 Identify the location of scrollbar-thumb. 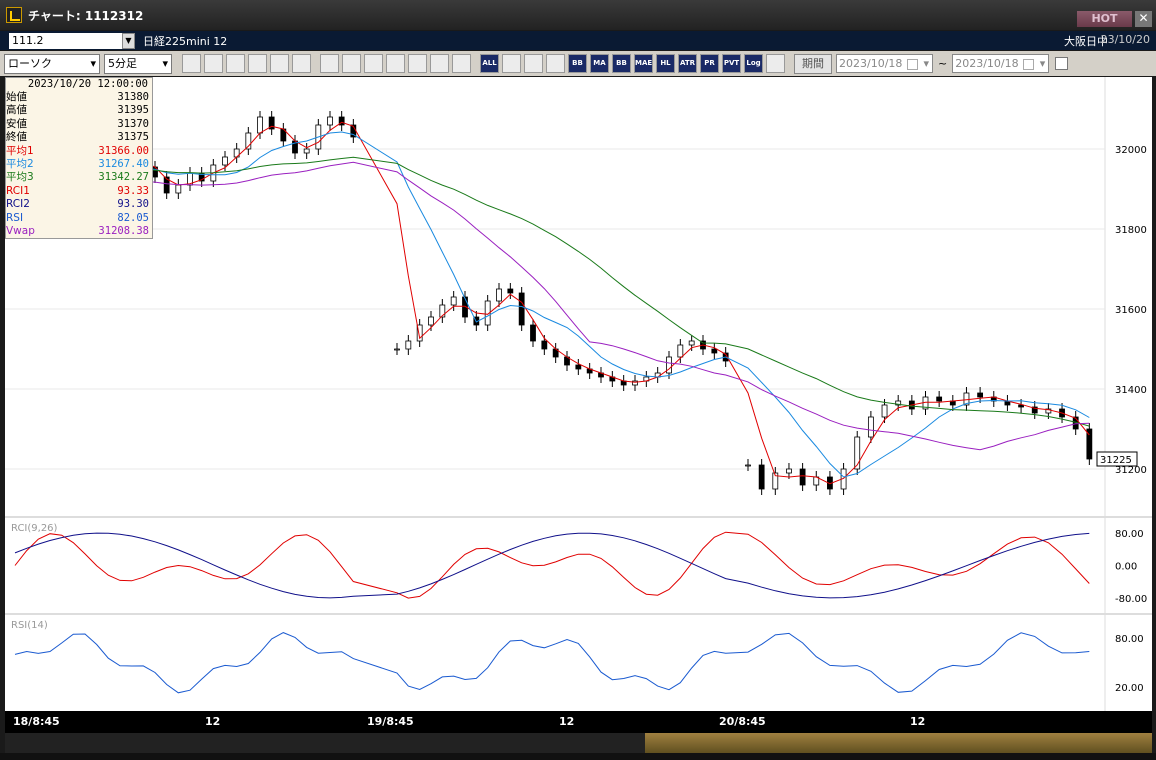
(898, 743).